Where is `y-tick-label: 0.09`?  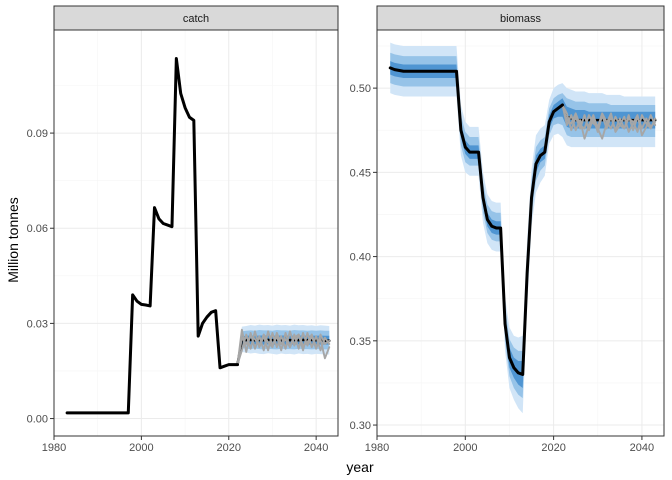 y-tick-label: 0.09 is located at coordinates (37, 134).